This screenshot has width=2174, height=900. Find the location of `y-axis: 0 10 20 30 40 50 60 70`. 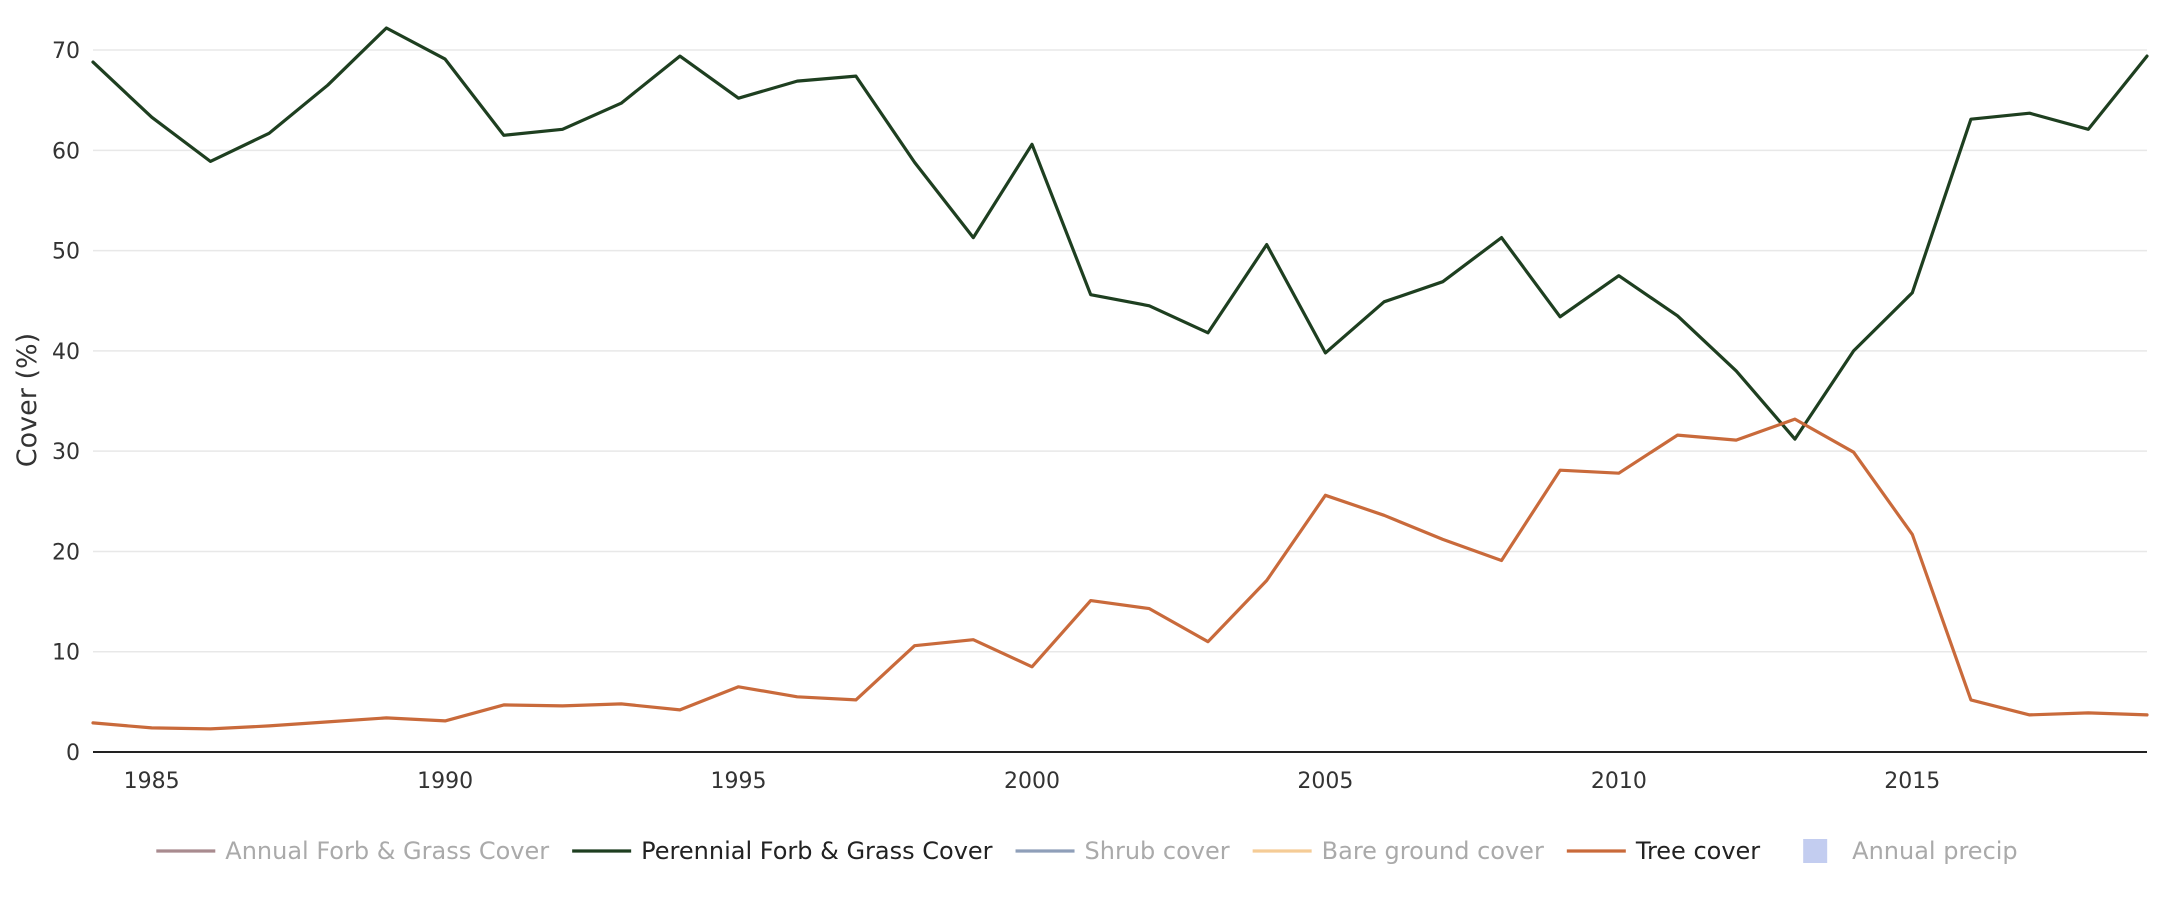

y-axis: 0 10 20 30 40 50 60 70 is located at coordinates (66, 402).